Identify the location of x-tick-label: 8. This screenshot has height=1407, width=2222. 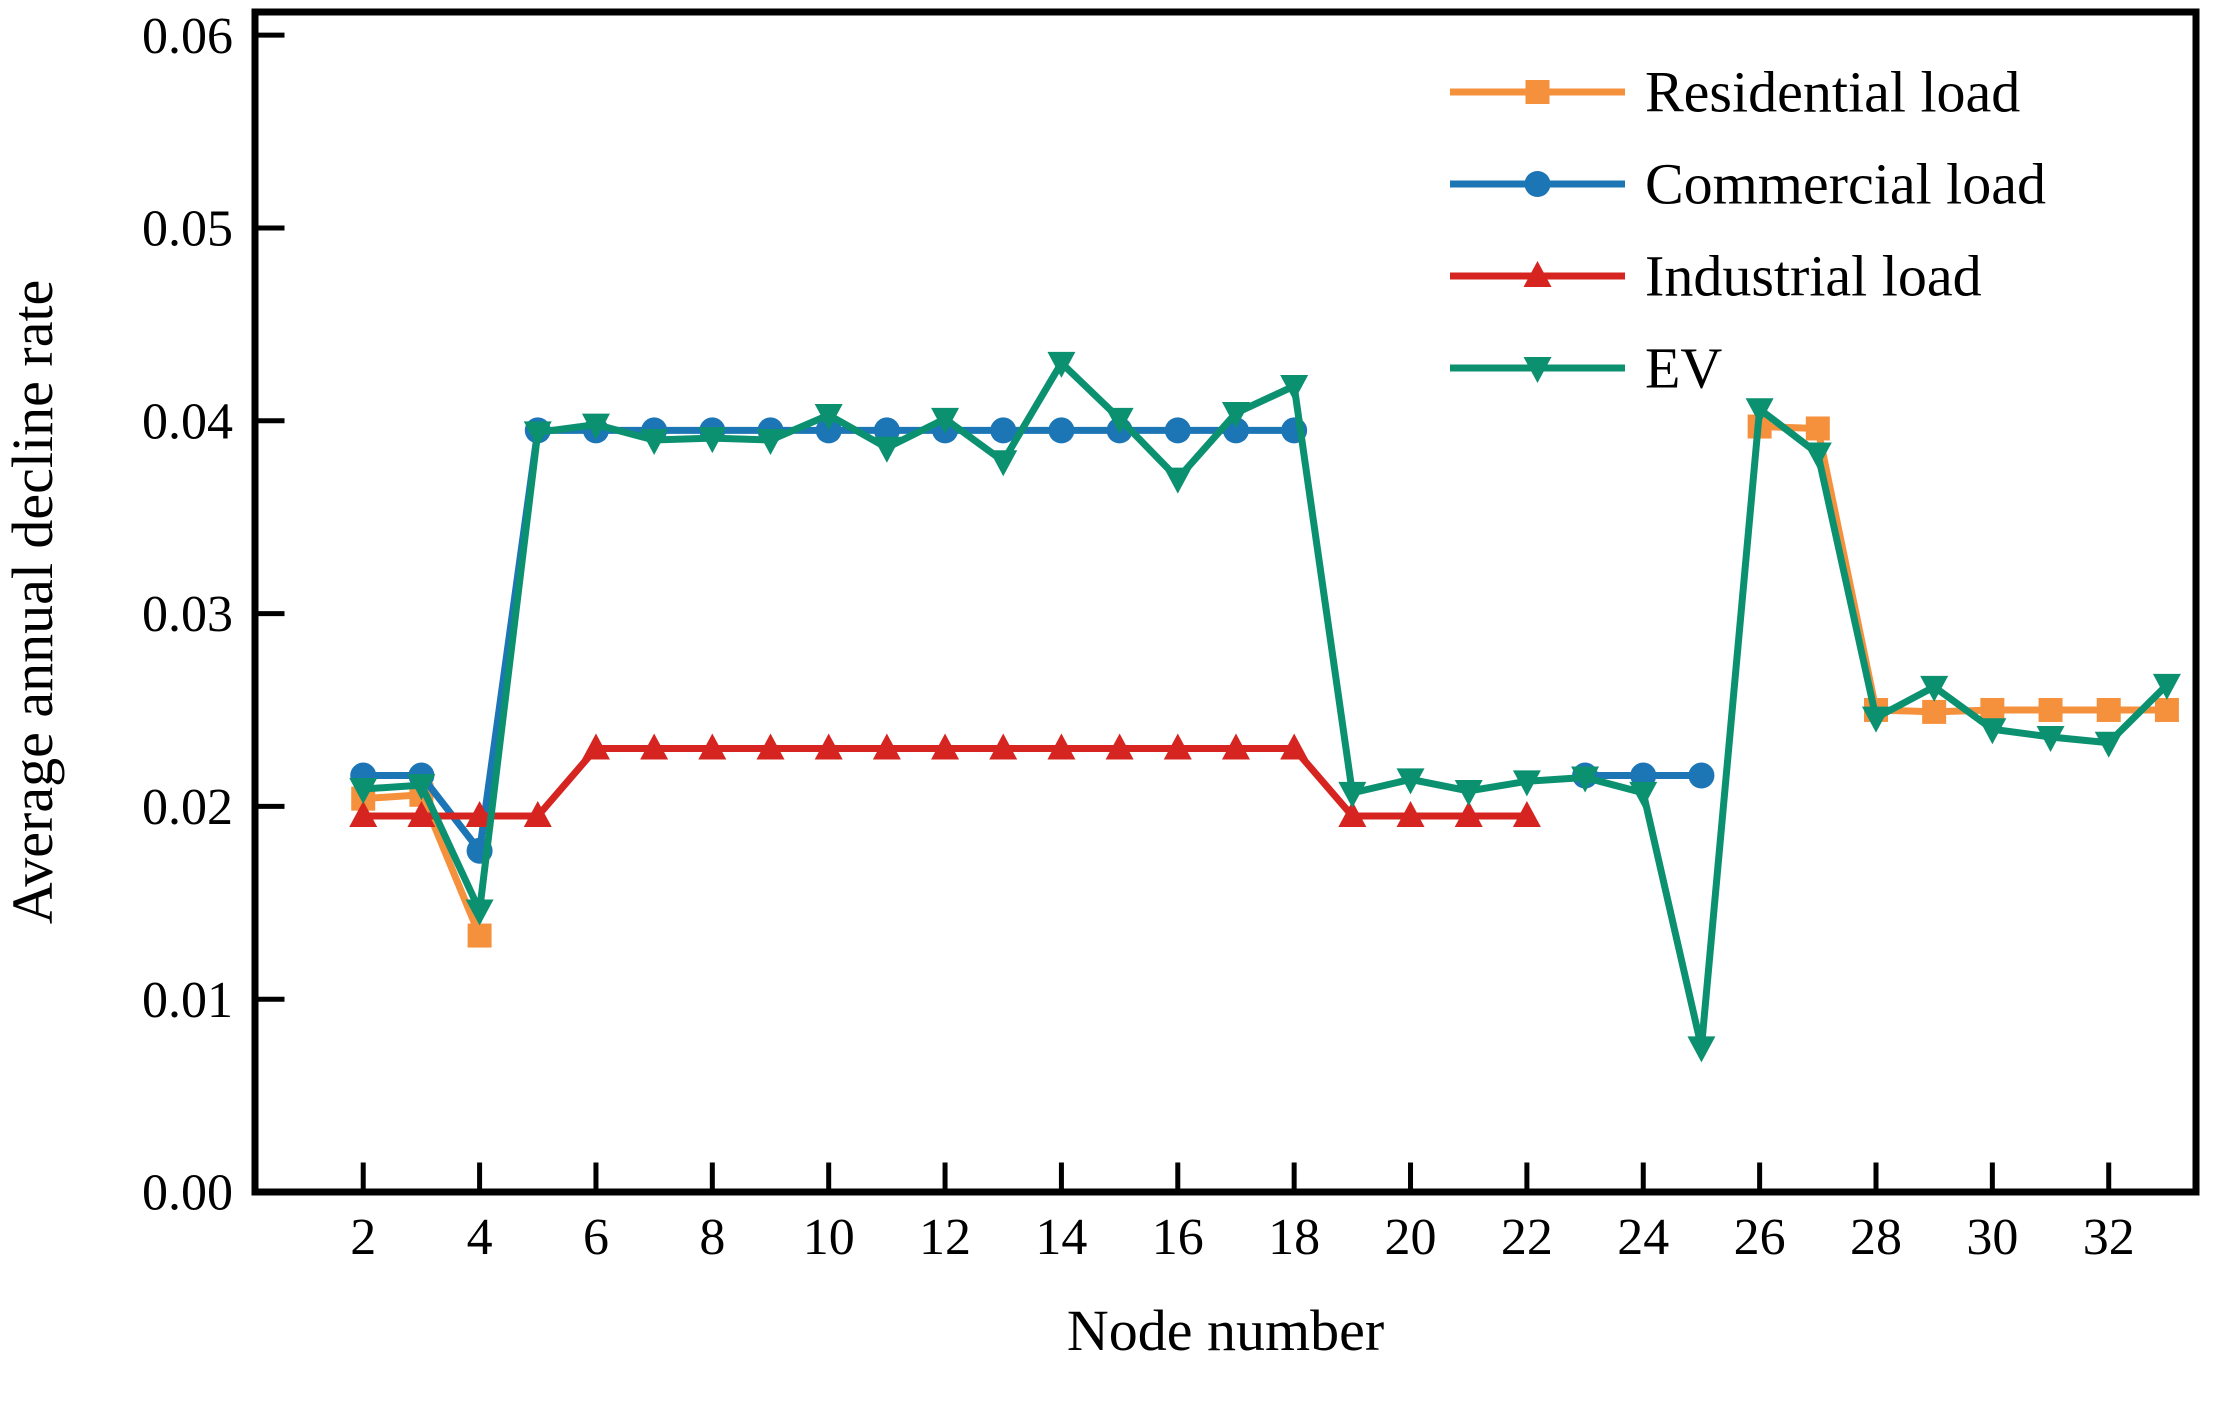
(712, 1237).